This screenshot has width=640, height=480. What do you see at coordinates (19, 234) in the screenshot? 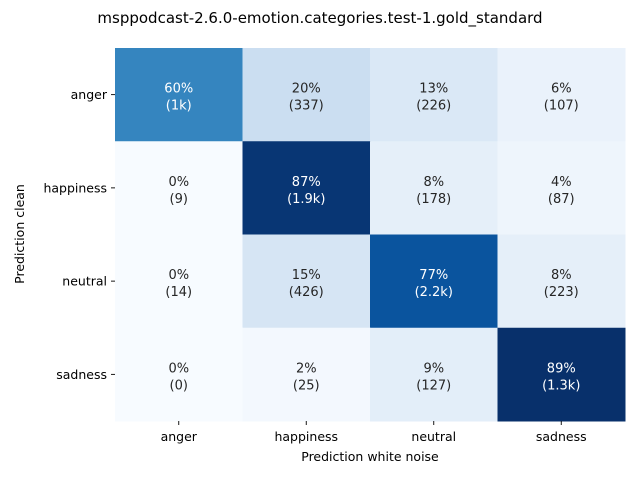
I see `y-axis-label: Prediction clean` at bounding box center [19, 234].